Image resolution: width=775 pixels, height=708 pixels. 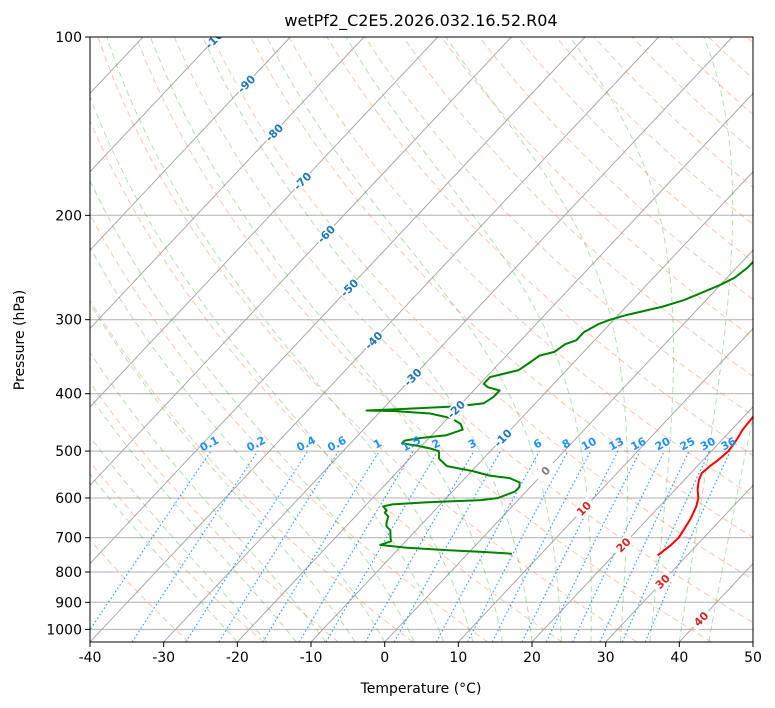 What do you see at coordinates (688, 444) in the screenshot?
I see `mixing-ratio-label: 25` at bounding box center [688, 444].